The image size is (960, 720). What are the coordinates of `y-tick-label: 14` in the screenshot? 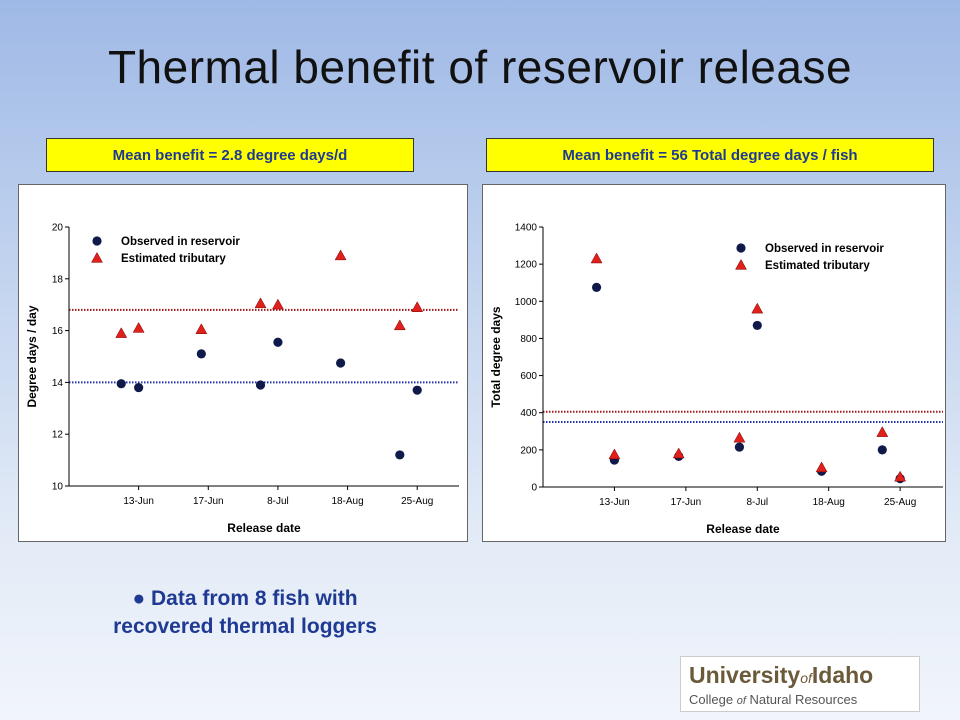 It's located at (58, 383).